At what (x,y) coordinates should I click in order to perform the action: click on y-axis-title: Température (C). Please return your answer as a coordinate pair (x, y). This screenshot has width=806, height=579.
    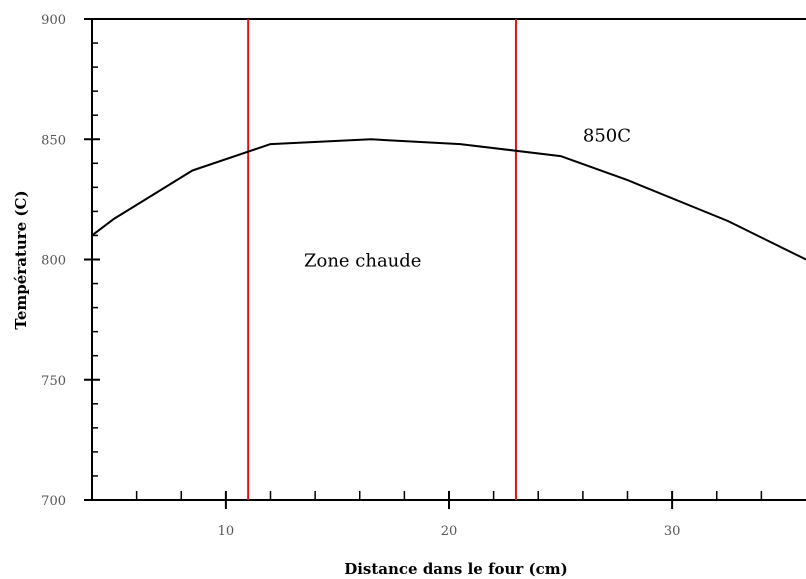
    Looking at the image, I should click on (21, 259).